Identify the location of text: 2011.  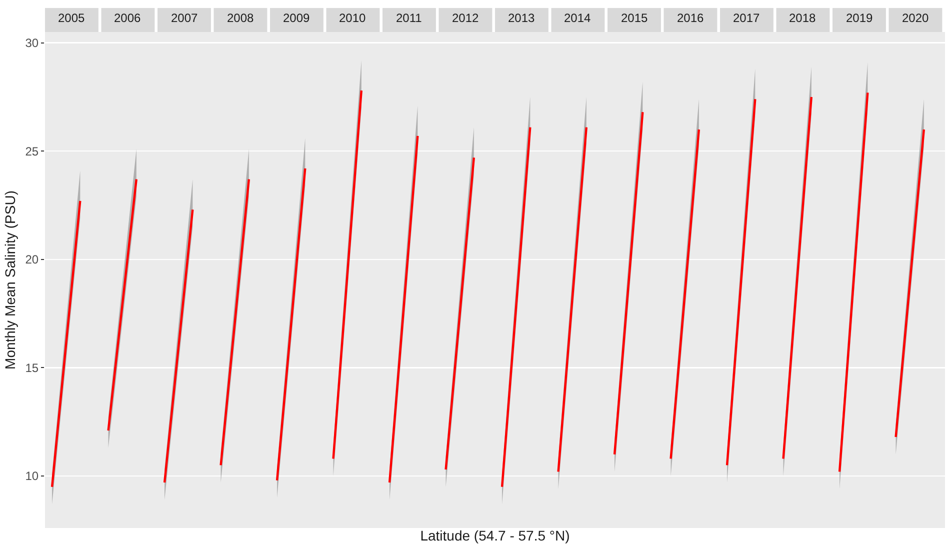
(409, 18).